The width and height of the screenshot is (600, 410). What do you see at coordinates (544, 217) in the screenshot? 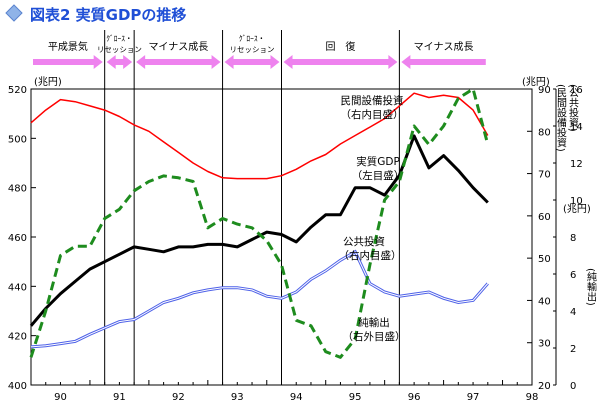
I see `right-inner-axis-tick-label: 60` at bounding box center [544, 217].